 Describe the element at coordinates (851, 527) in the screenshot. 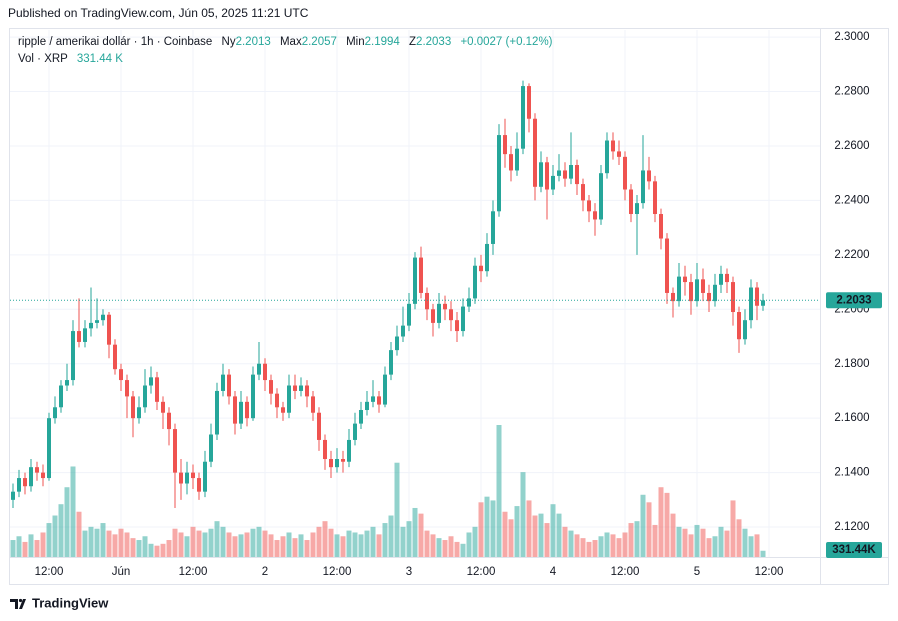

I see `y-tick-label: 2.1200` at that location.